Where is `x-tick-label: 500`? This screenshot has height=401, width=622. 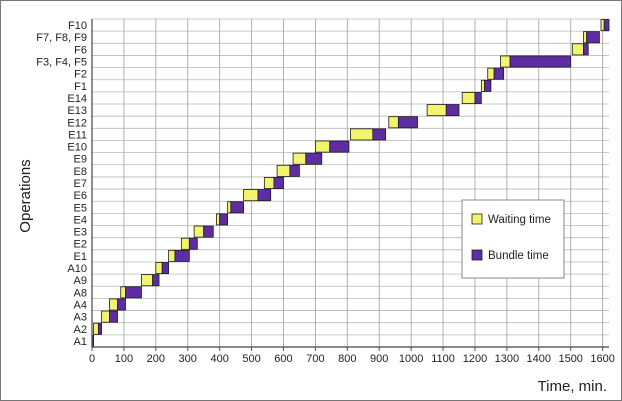 x-tick-label: 500 is located at coordinates (251, 359).